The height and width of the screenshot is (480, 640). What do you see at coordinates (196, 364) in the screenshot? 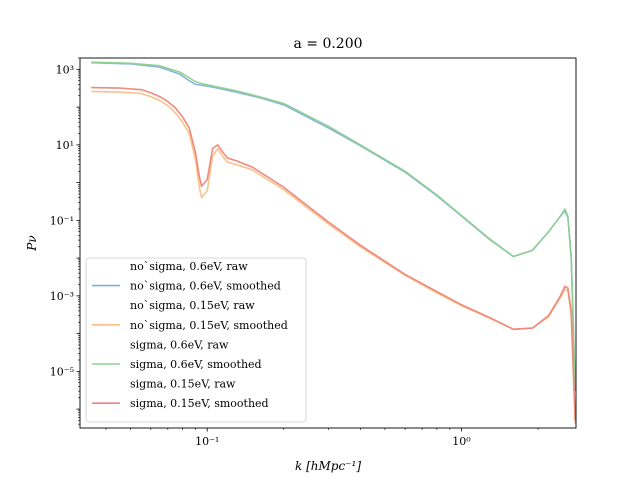
I see `legend-label: sigma, 0.6eV, smoothed` at bounding box center [196, 364].